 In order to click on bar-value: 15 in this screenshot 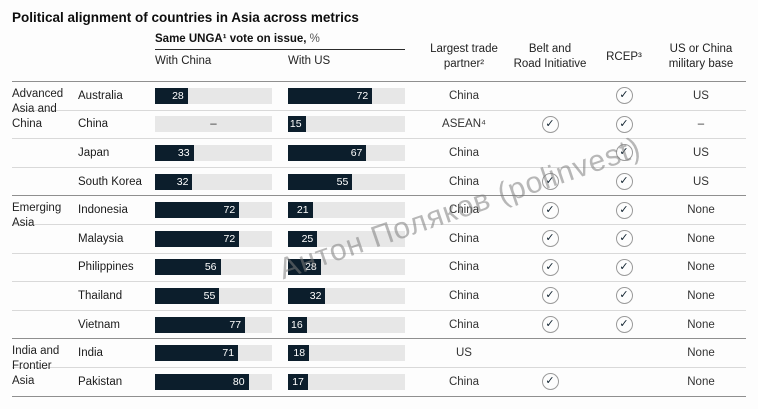, I will do `click(295, 124)`.